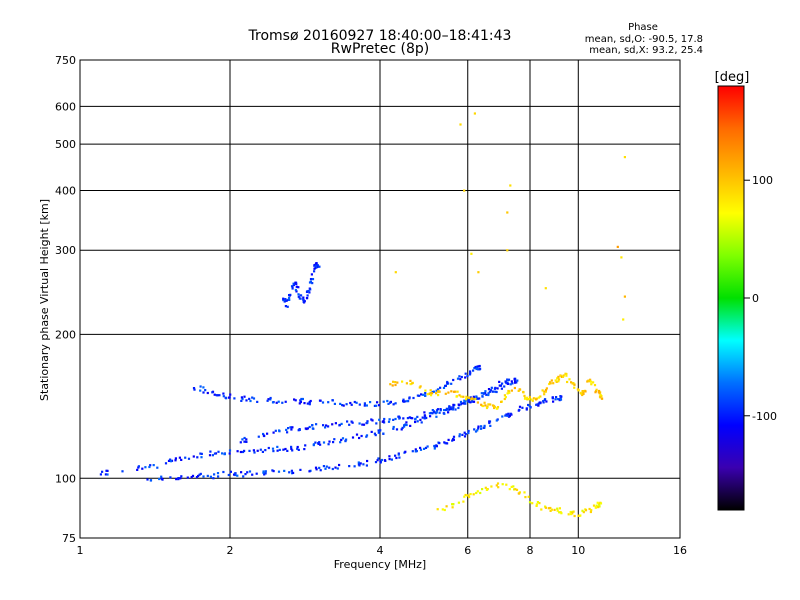  I want to click on y-axis-label: Stationary phase Virtual Height [km], so click(44, 300).